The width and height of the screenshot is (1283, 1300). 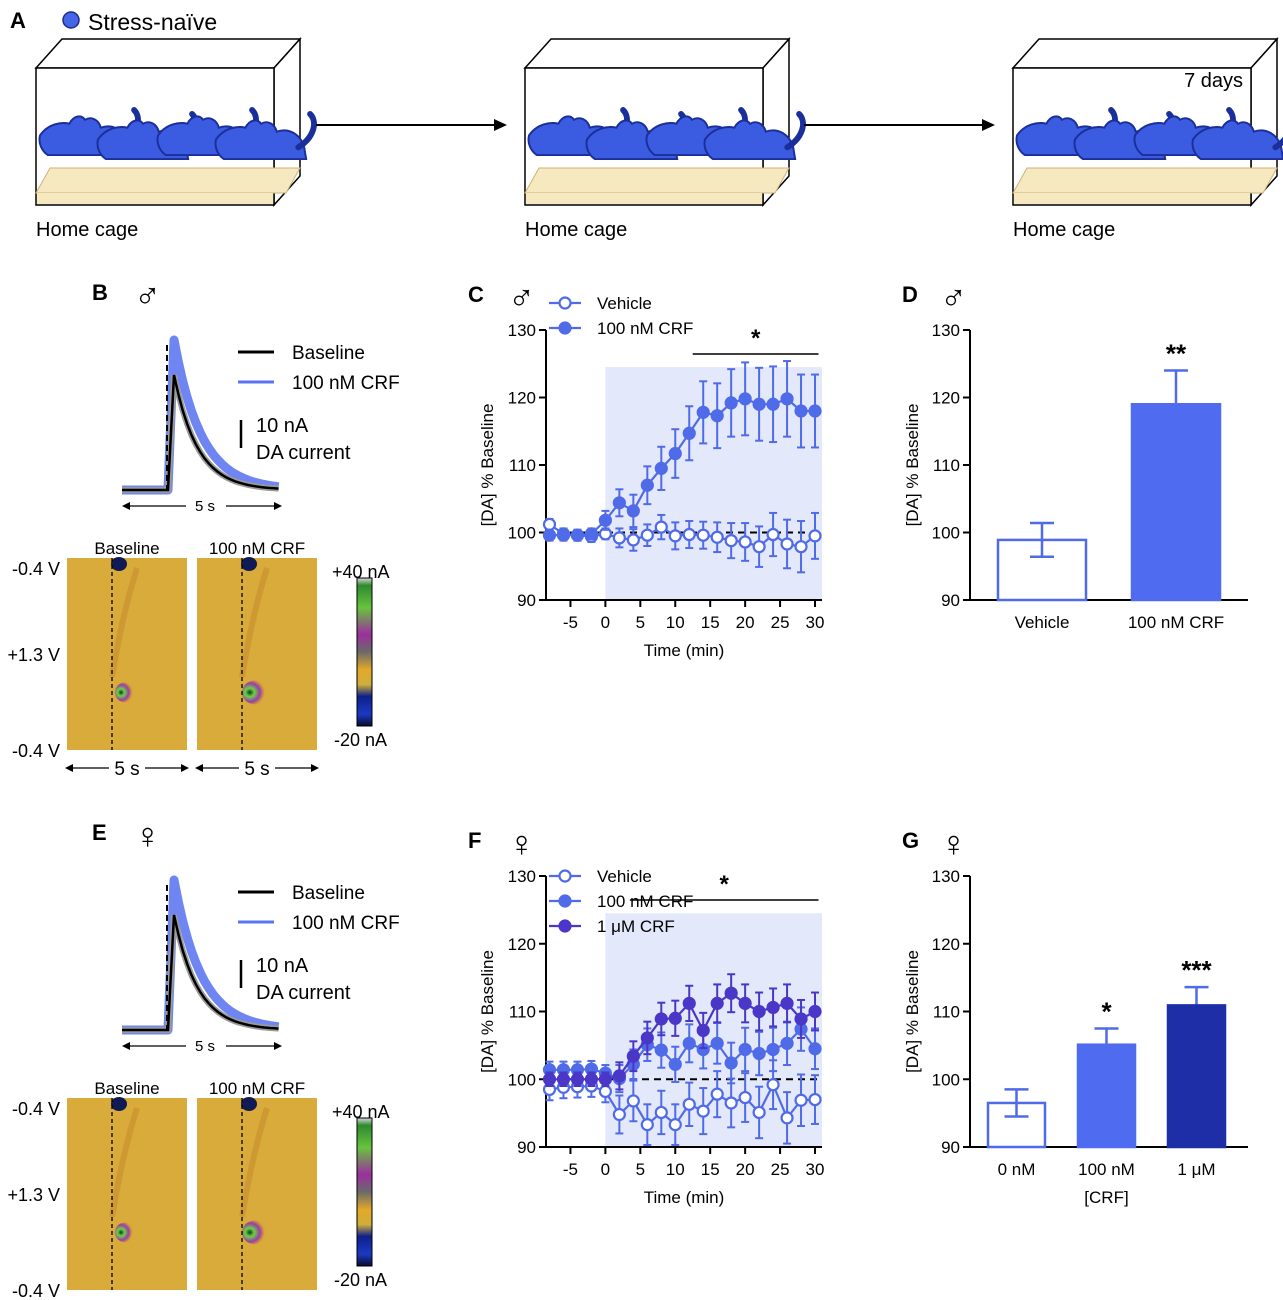 What do you see at coordinates (36, 1290) in the screenshot?
I see `voltage-label: -0.4 V` at bounding box center [36, 1290].